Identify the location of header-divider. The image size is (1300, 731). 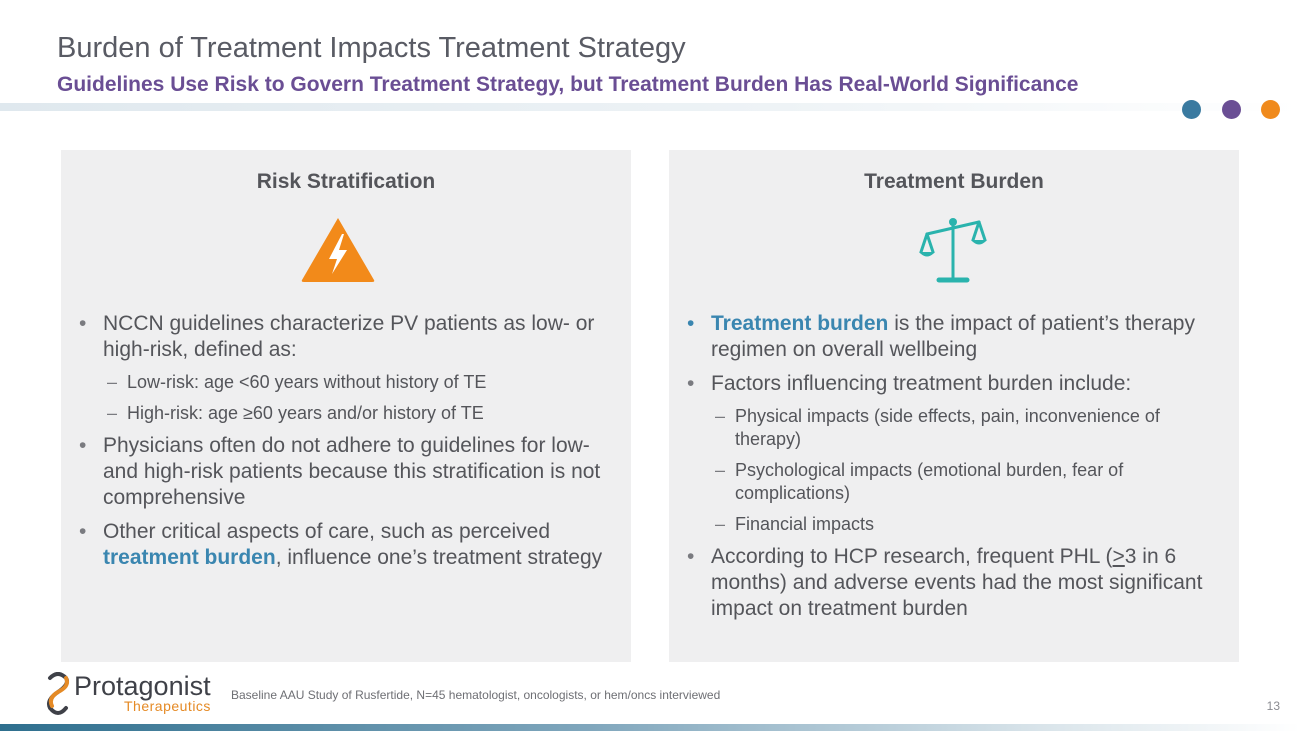
(650, 107).